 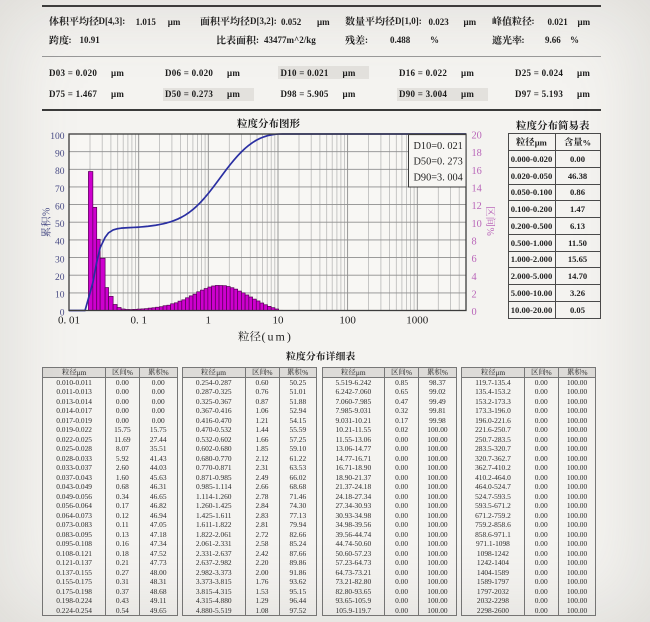 What do you see at coordinates (69, 321) in the screenshot?
I see `svg-text: 0. 01` at bounding box center [69, 321].